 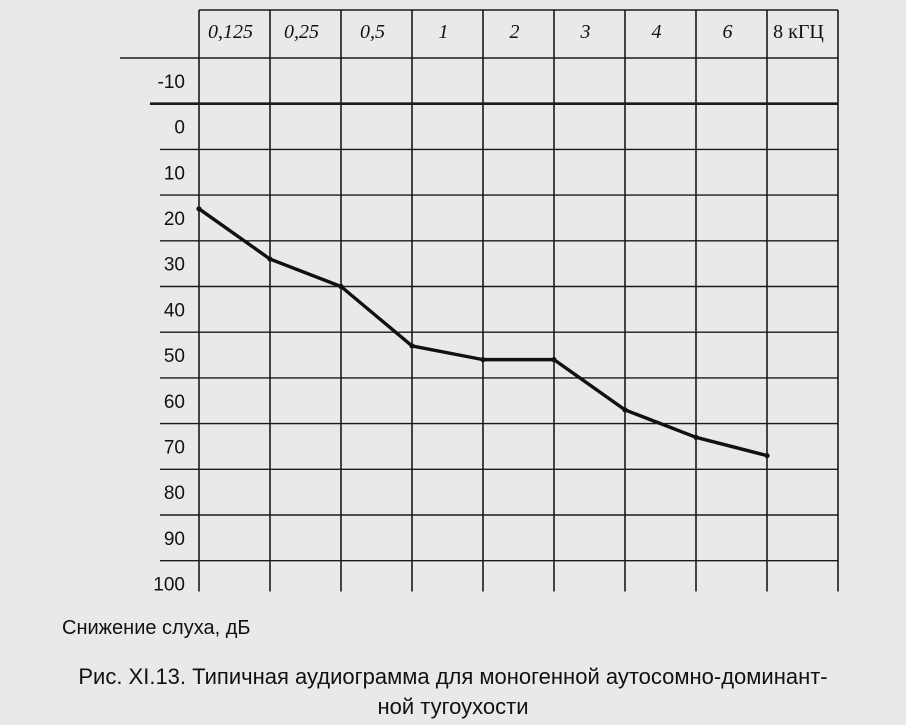 What do you see at coordinates (444, 32) in the screenshot?
I see `x-tick-label: 1` at bounding box center [444, 32].